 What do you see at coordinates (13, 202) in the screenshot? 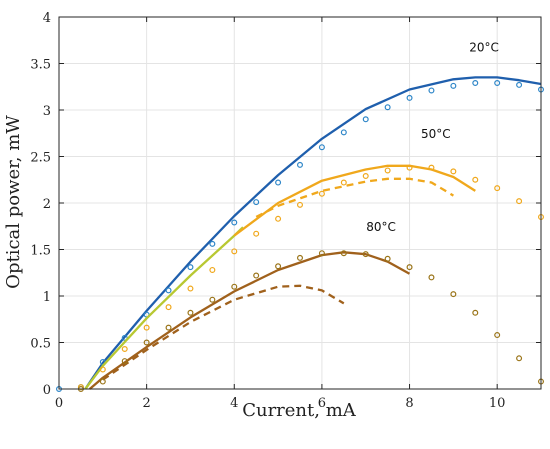
I see `y-axis-title: Optical power, mW` at bounding box center [13, 202].